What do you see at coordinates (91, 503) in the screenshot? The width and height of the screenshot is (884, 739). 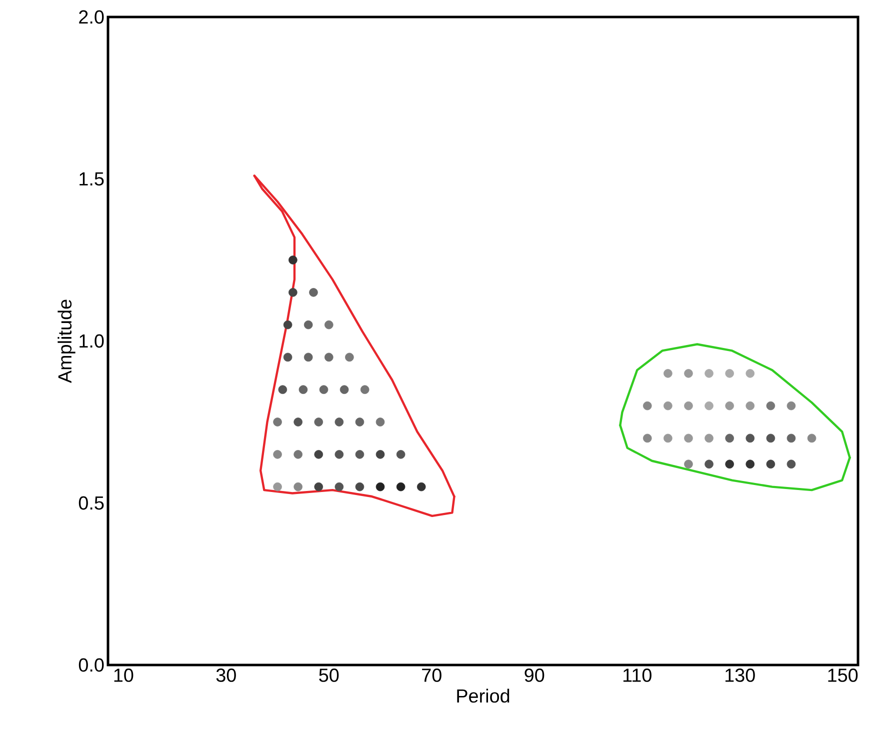 I see `y-tick-label: 0.5` at bounding box center [91, 503].